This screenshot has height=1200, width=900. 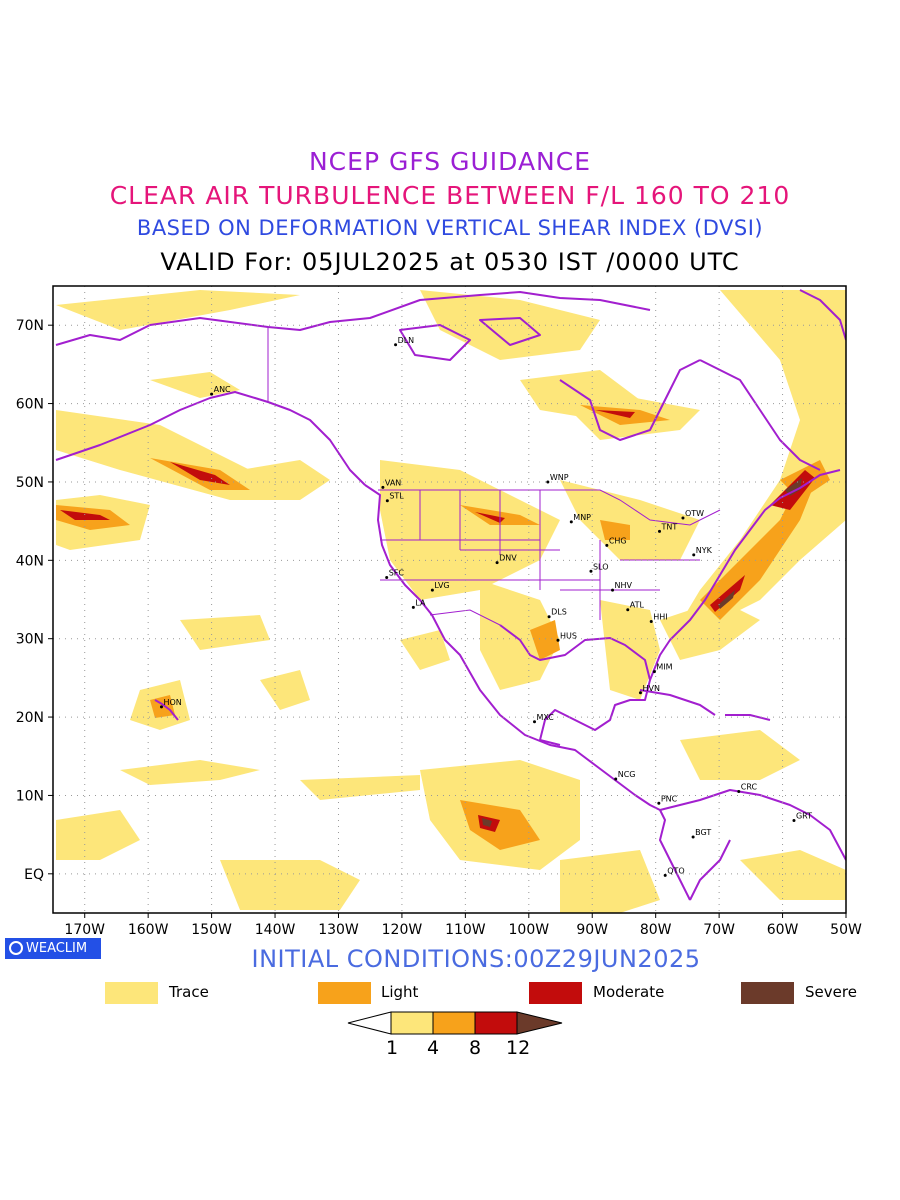 I want to click on station-label: STL, so click(x=396, y=496).